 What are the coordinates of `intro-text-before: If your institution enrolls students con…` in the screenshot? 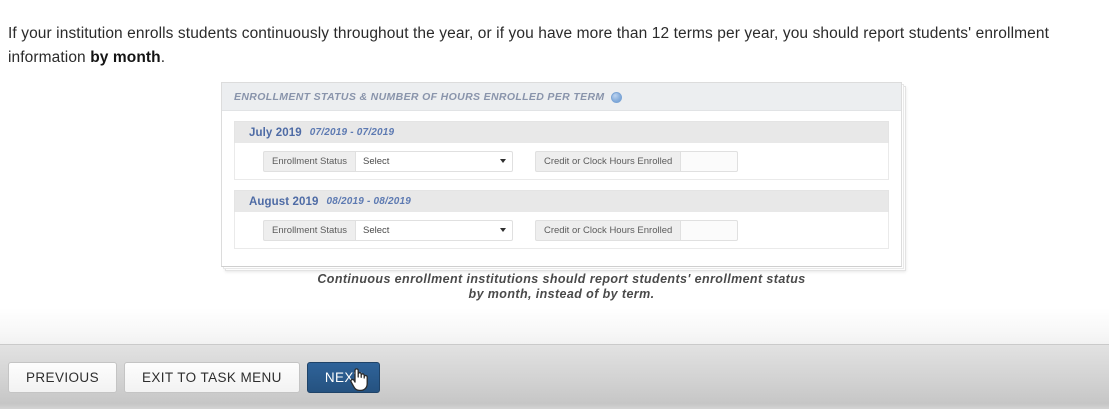 It's located at (528, 45).